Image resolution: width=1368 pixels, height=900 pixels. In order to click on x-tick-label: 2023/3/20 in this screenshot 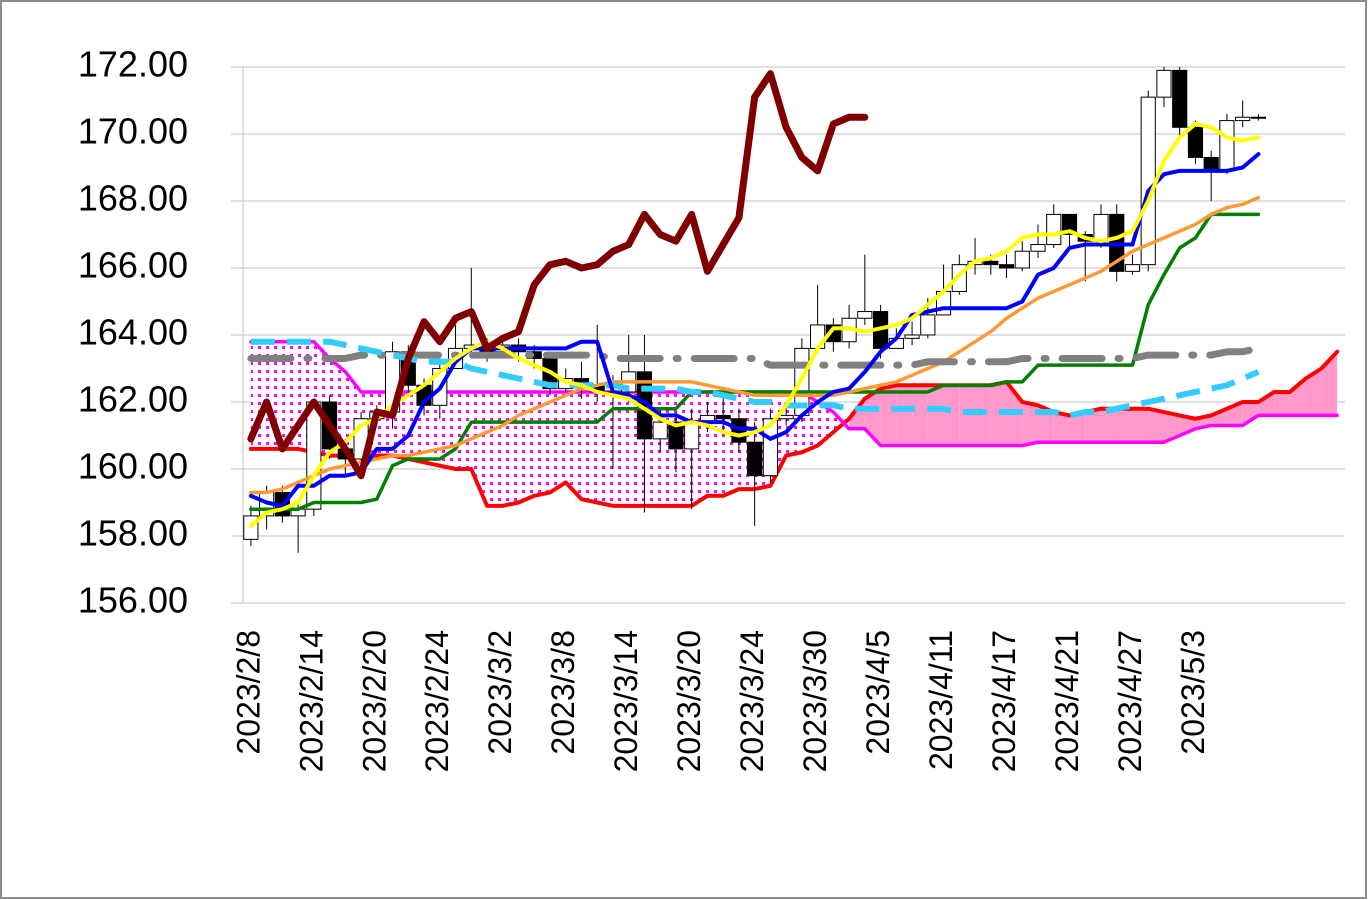, I will do `click(689, 701)`.